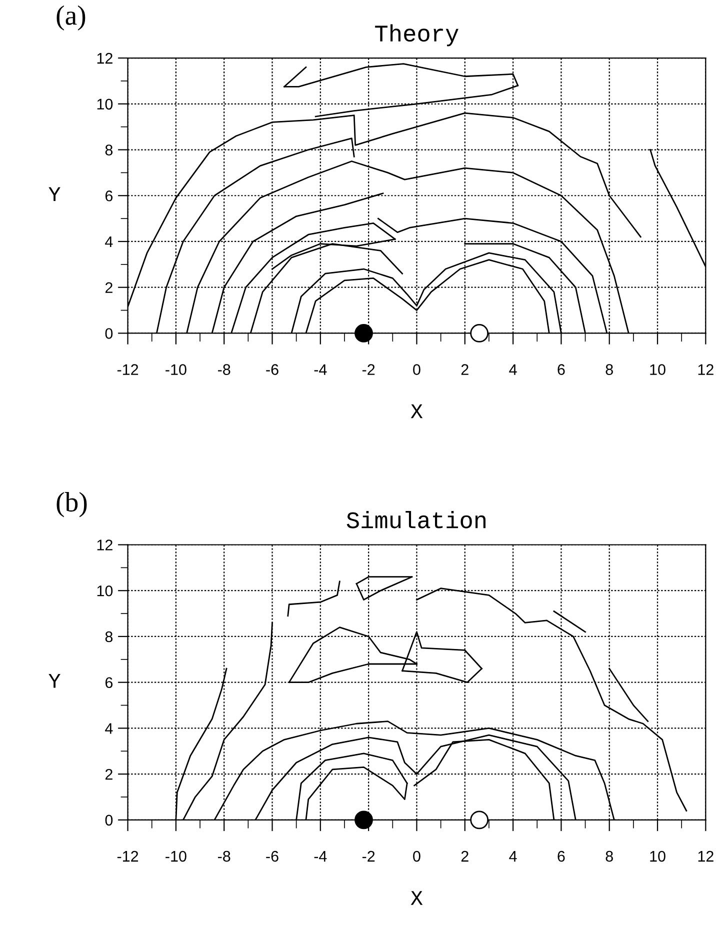  I want to click on chart-title: Theory, so click(416, 35).